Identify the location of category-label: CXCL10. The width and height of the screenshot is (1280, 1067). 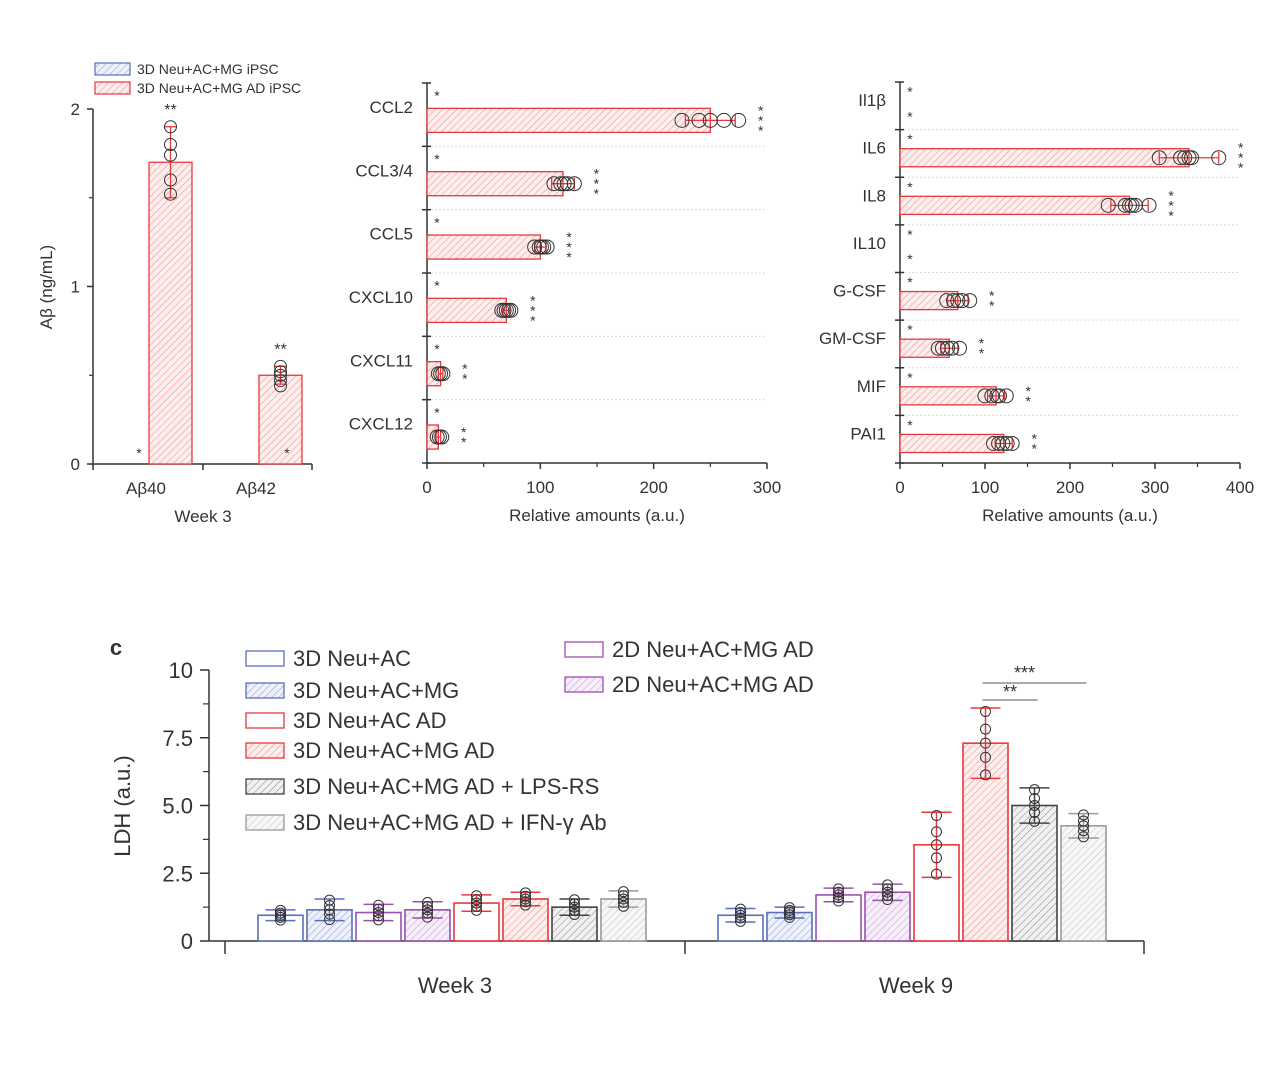
(381, 297).